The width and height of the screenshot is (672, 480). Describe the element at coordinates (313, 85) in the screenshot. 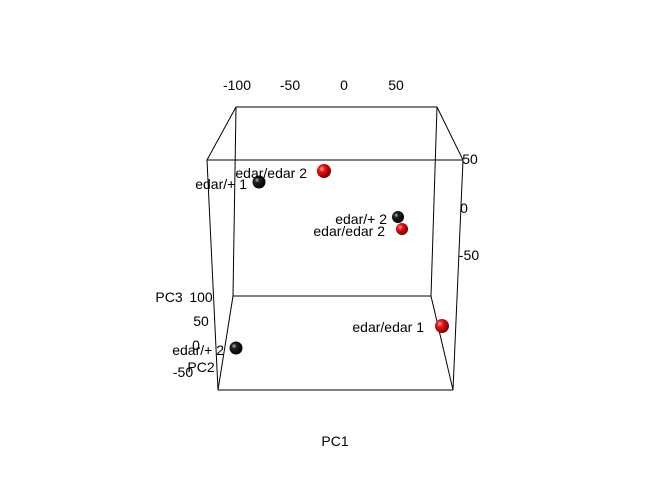

I see `top-axis: -100 -50 0 50` at that location.